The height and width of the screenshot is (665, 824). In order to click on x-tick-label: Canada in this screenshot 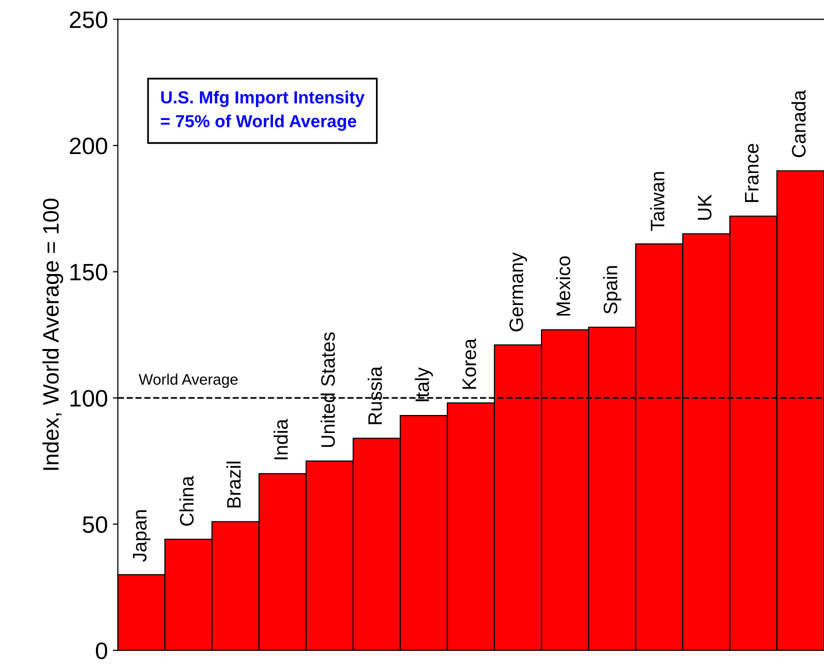, I will do `click(798, 124)`.